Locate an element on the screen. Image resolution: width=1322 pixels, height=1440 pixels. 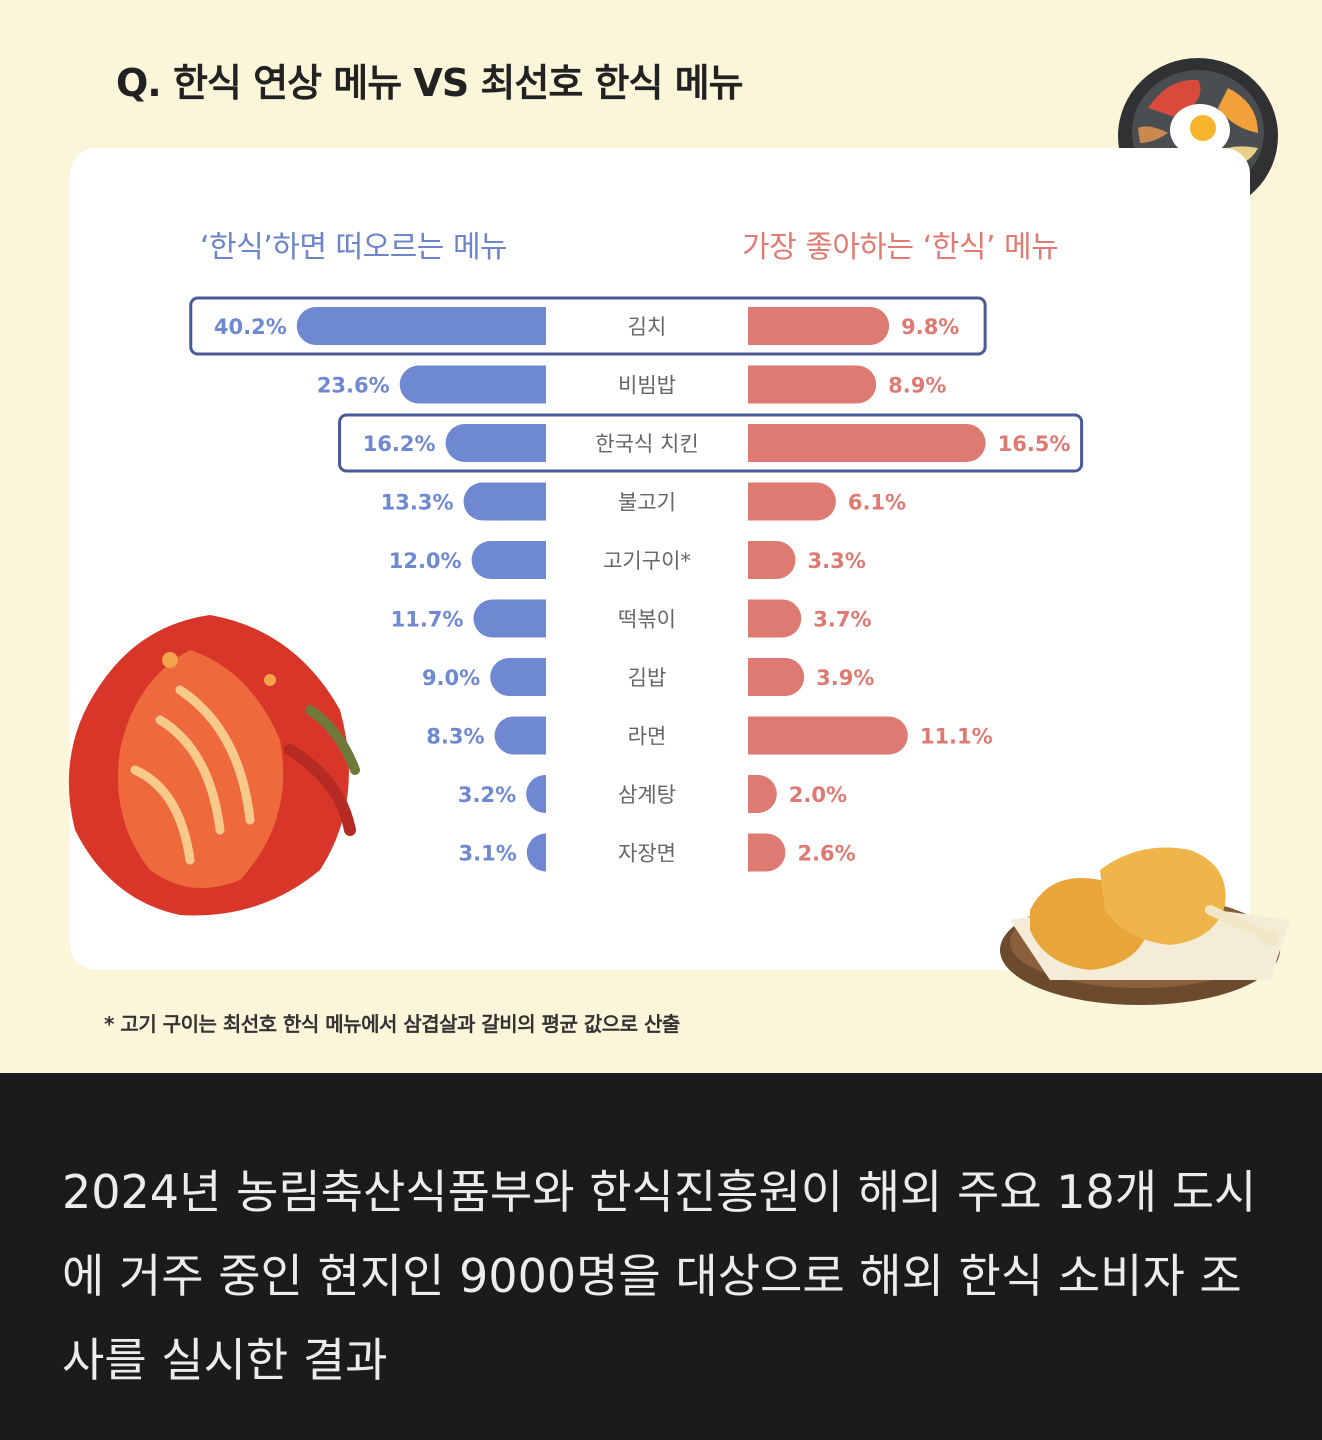
category-label: 비빔밥 is located at coordinates (647, 386).